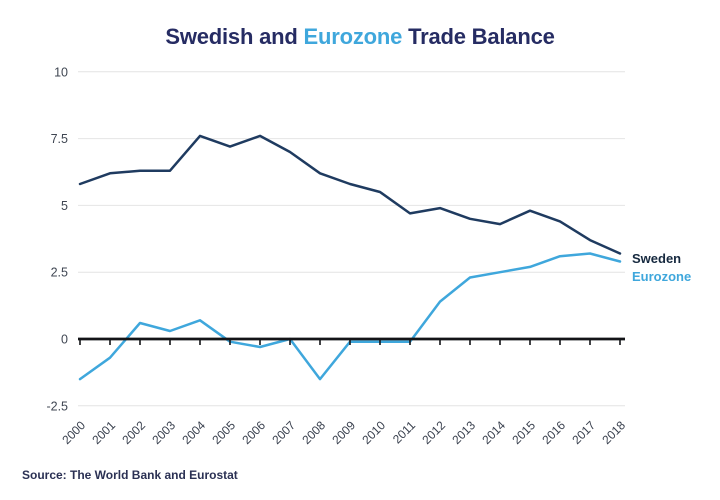 The width and height of the screenshot is (720, 500). Describe the element at coordinates (283, 432) in the screenshot. I see `x-axis-year-label: 2007` at that location.